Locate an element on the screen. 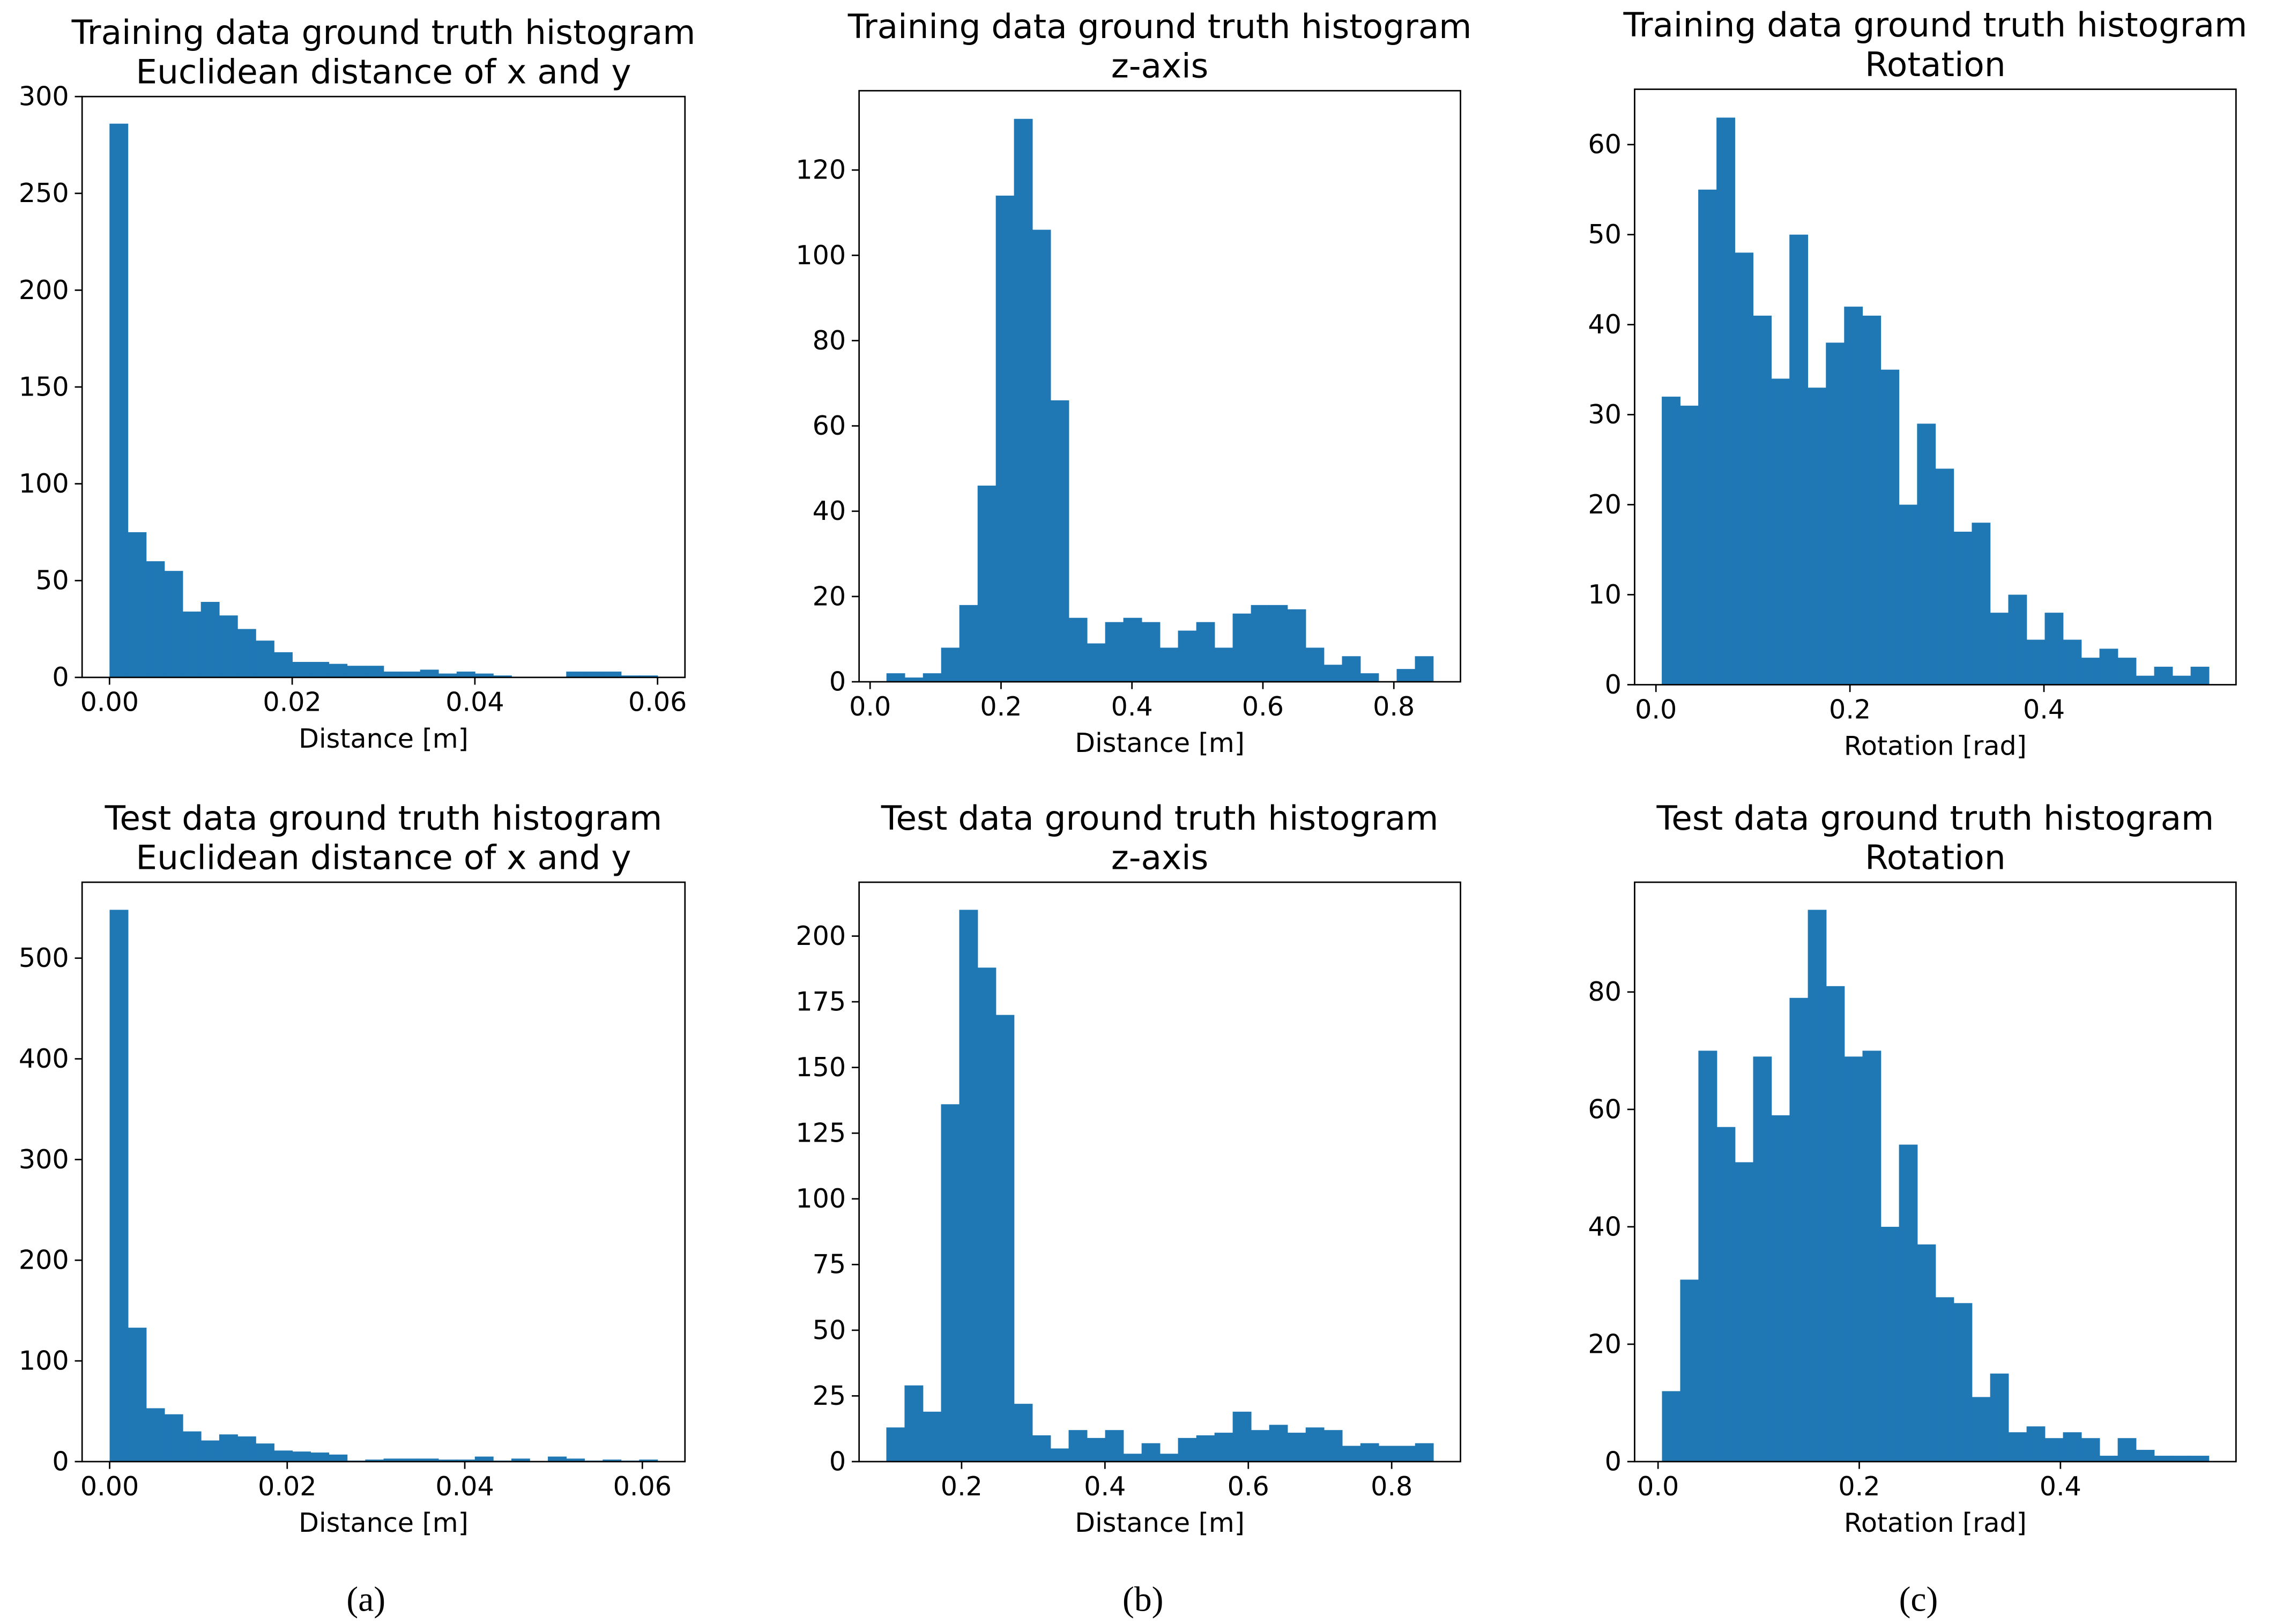 Image resolution: width=2283 pixels, height=1624 pixels. chart-subtitle: z-axis is located at coordinates (1159, 66).